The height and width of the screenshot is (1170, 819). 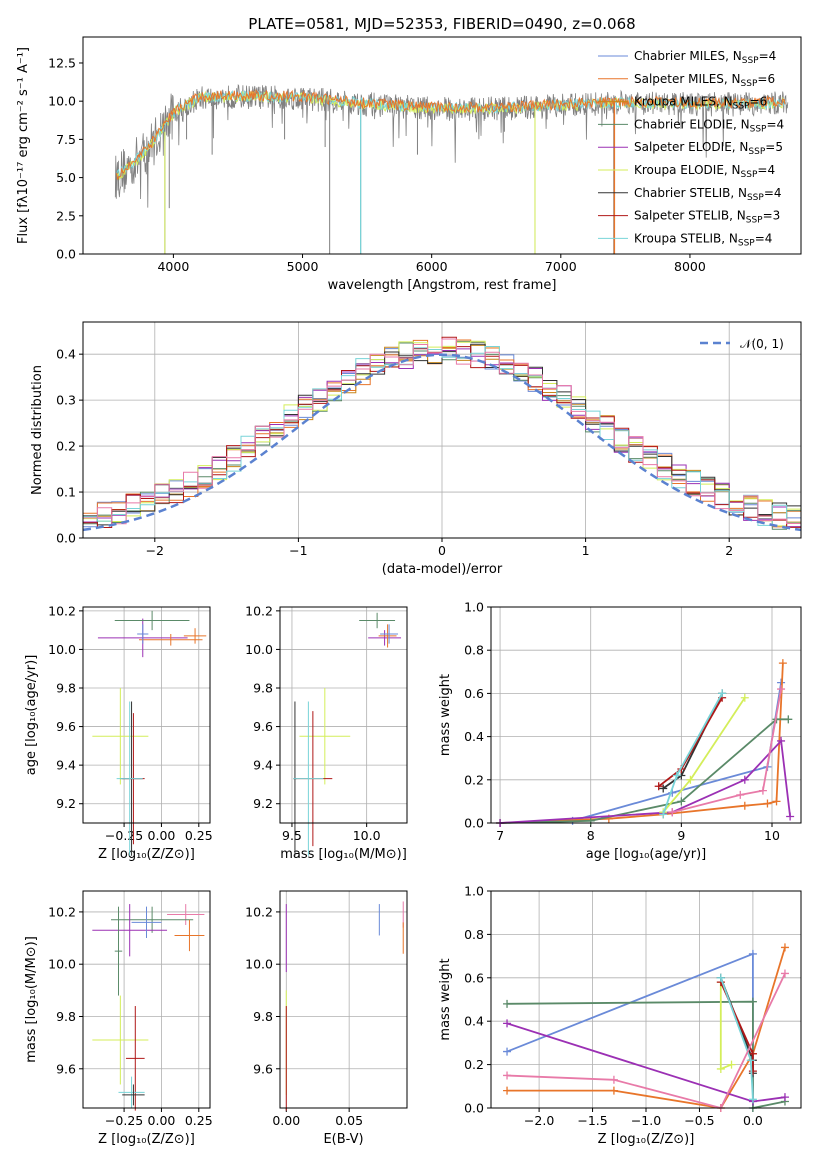 I want to click on y-tick-label: 12.5, so click(x=62, y=62).